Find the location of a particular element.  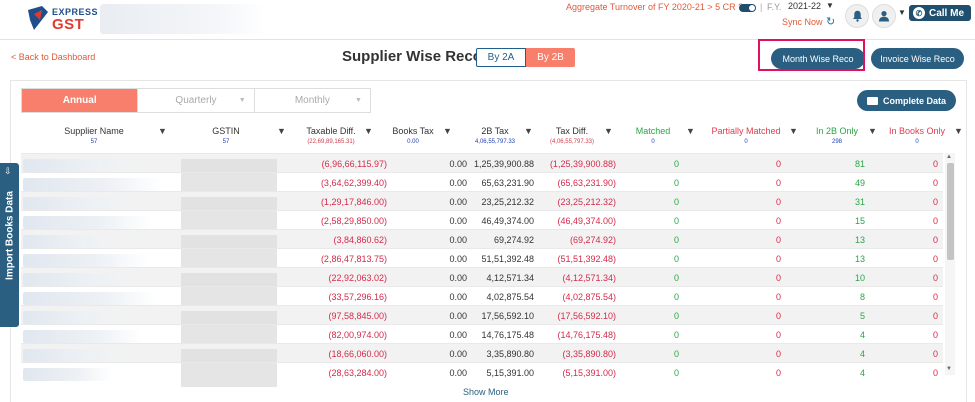

scrollbar-thumb is located at coordinates (950, 211).